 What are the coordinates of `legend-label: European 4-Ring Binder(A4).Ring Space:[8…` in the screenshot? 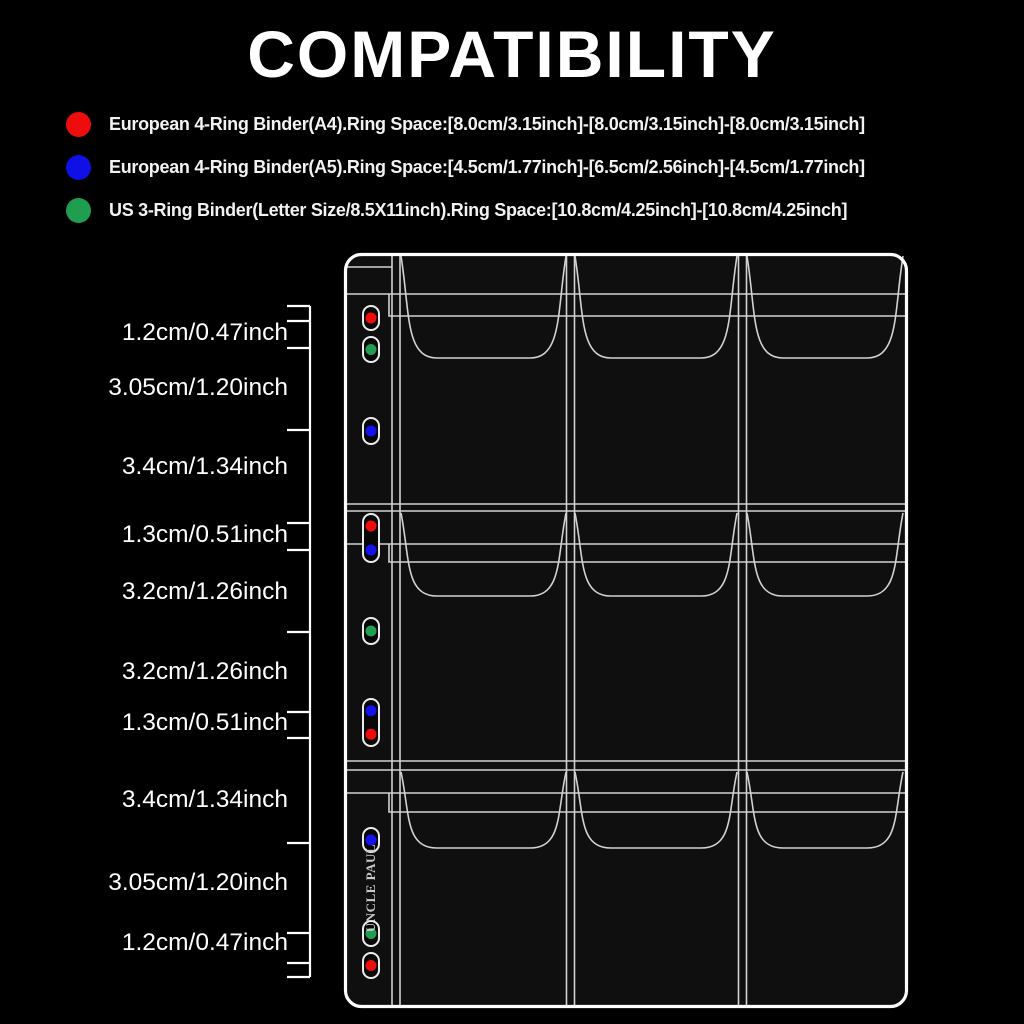 It's located at (487, 124).